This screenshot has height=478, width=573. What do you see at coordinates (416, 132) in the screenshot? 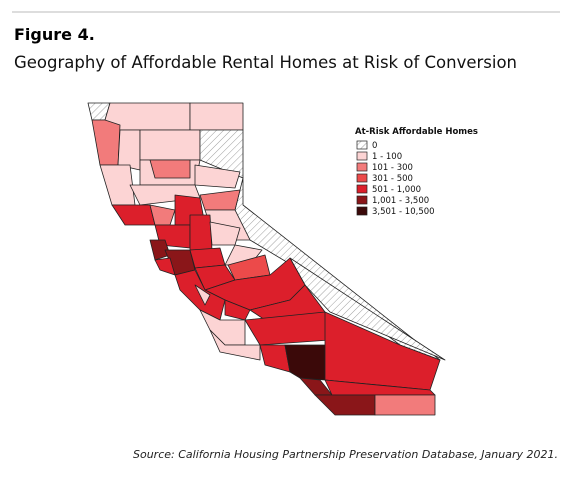
I see `legend-title: At-Risk Affordable Homes` at bounding box center [416, 132].